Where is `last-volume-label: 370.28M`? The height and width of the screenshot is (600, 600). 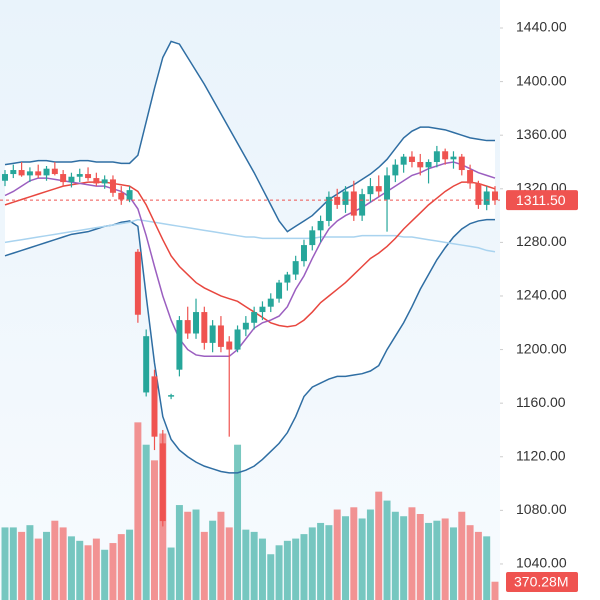
last-volume-label: 370.28M is located at coordinates (541, 582).